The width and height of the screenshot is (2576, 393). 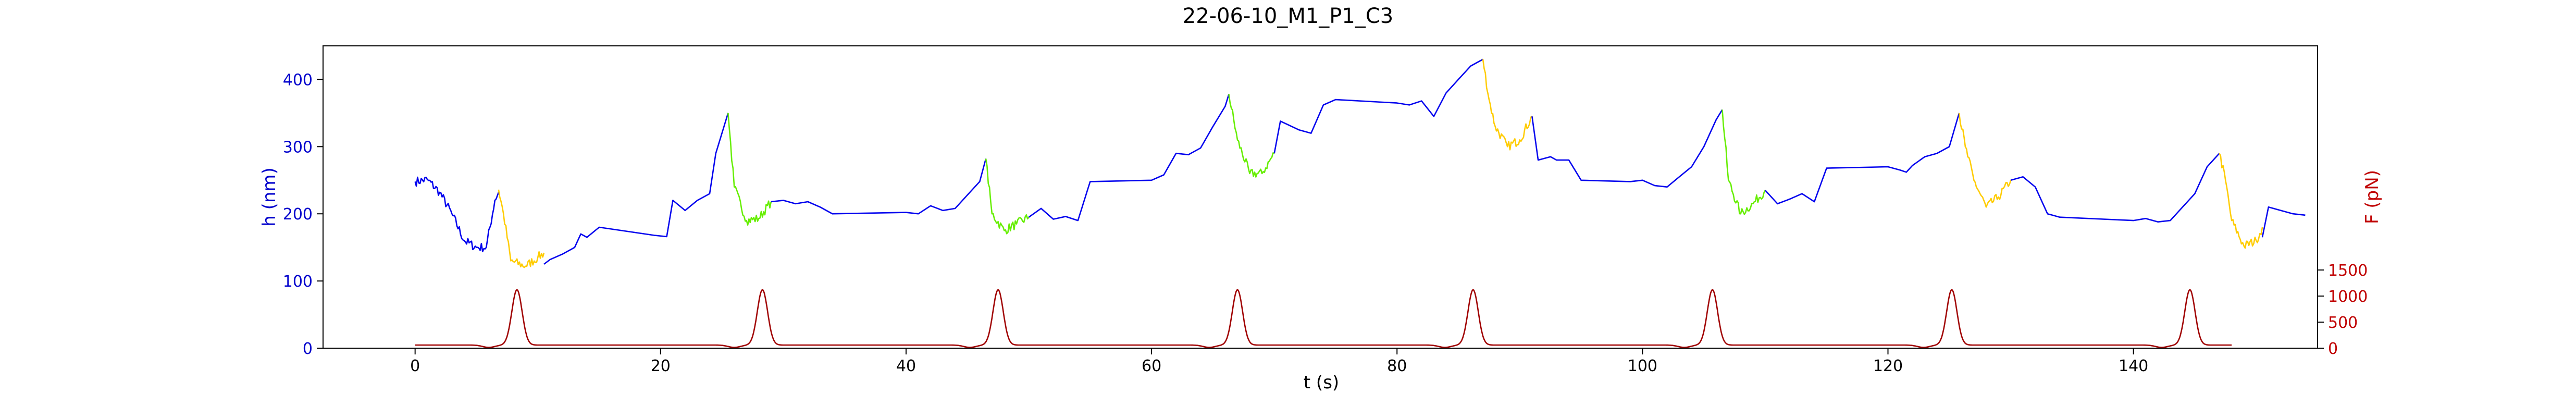 What do you see at coordinates (906, 366) in the screenshot?
I see `x-tick-label-40: 40` at bounding box center [906, 366].